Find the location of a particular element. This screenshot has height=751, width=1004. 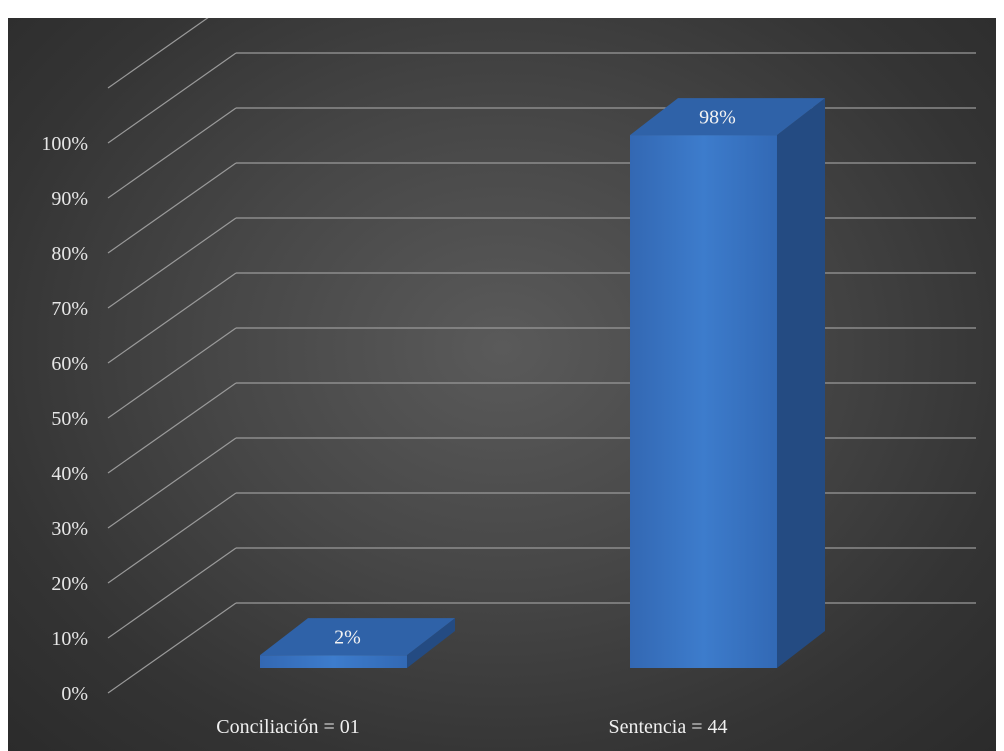

bar-side is located at coordinates (801, 383).